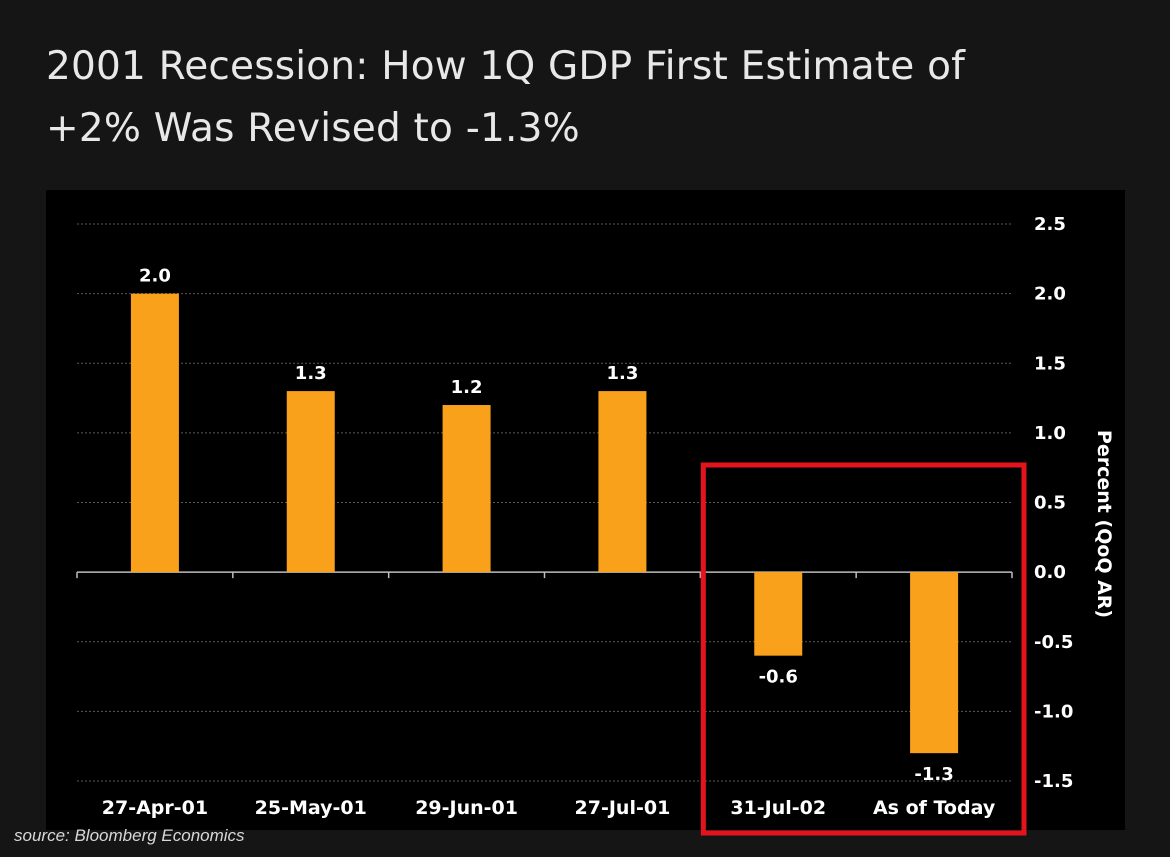 This screenshot has width=1170, height=857. I want to click on x-tick-label: 25-May-01, so click(311, 808).